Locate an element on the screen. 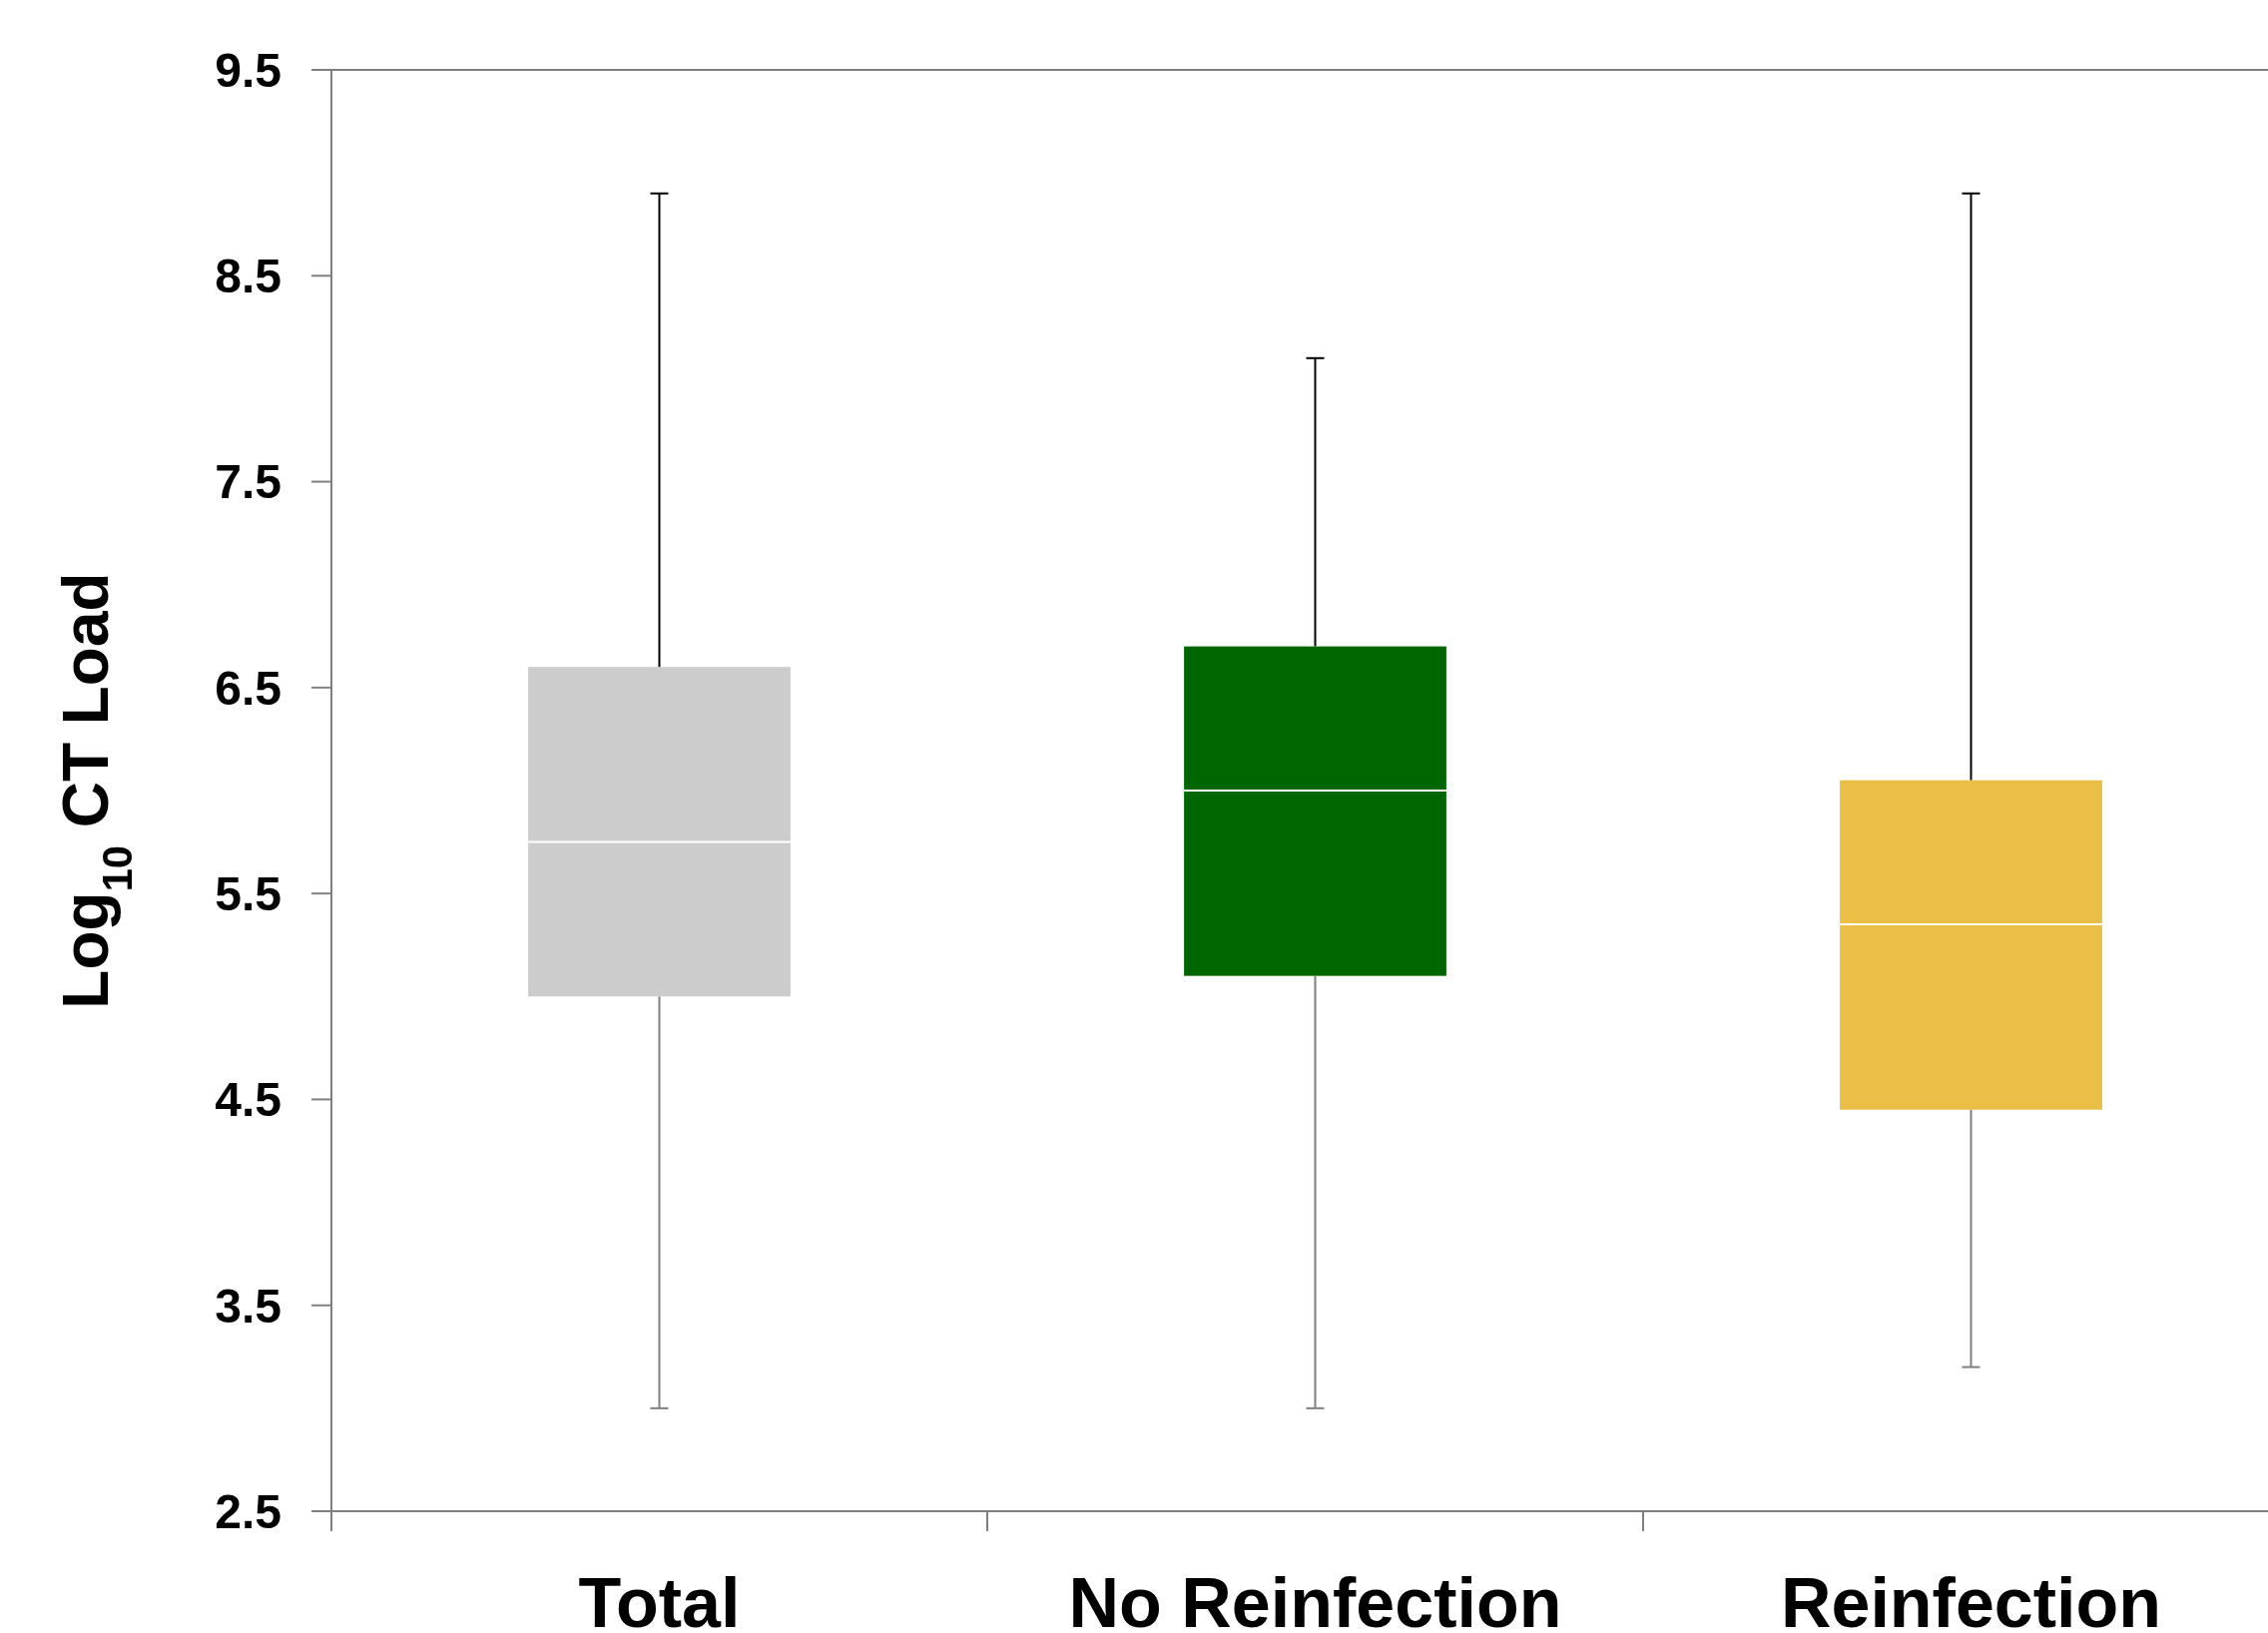 The image size is (2268, 1633). y-tick-label: 7.5 is located at coordinates (248, 482).